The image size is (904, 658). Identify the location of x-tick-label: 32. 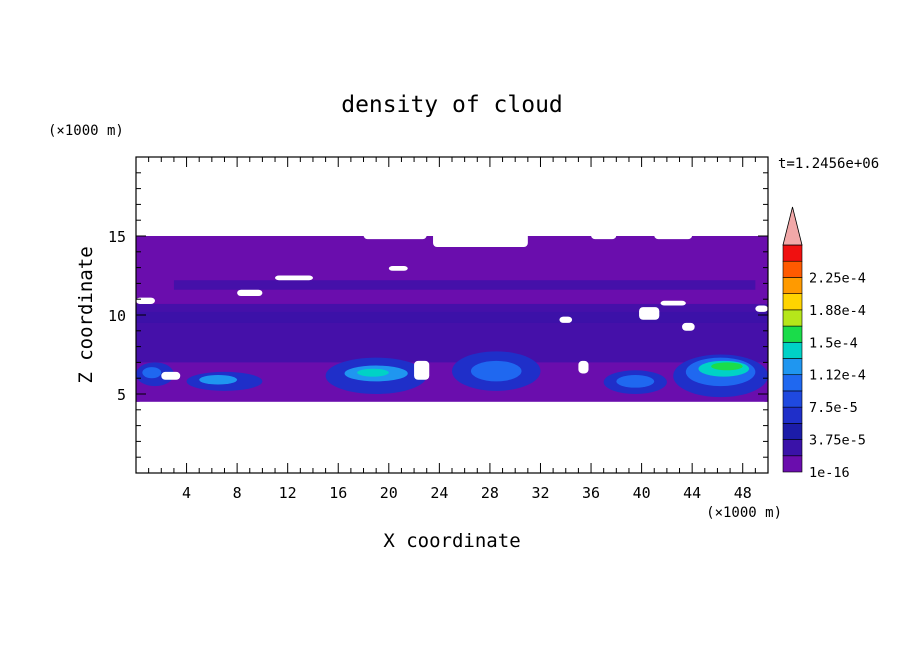
(540, 493).